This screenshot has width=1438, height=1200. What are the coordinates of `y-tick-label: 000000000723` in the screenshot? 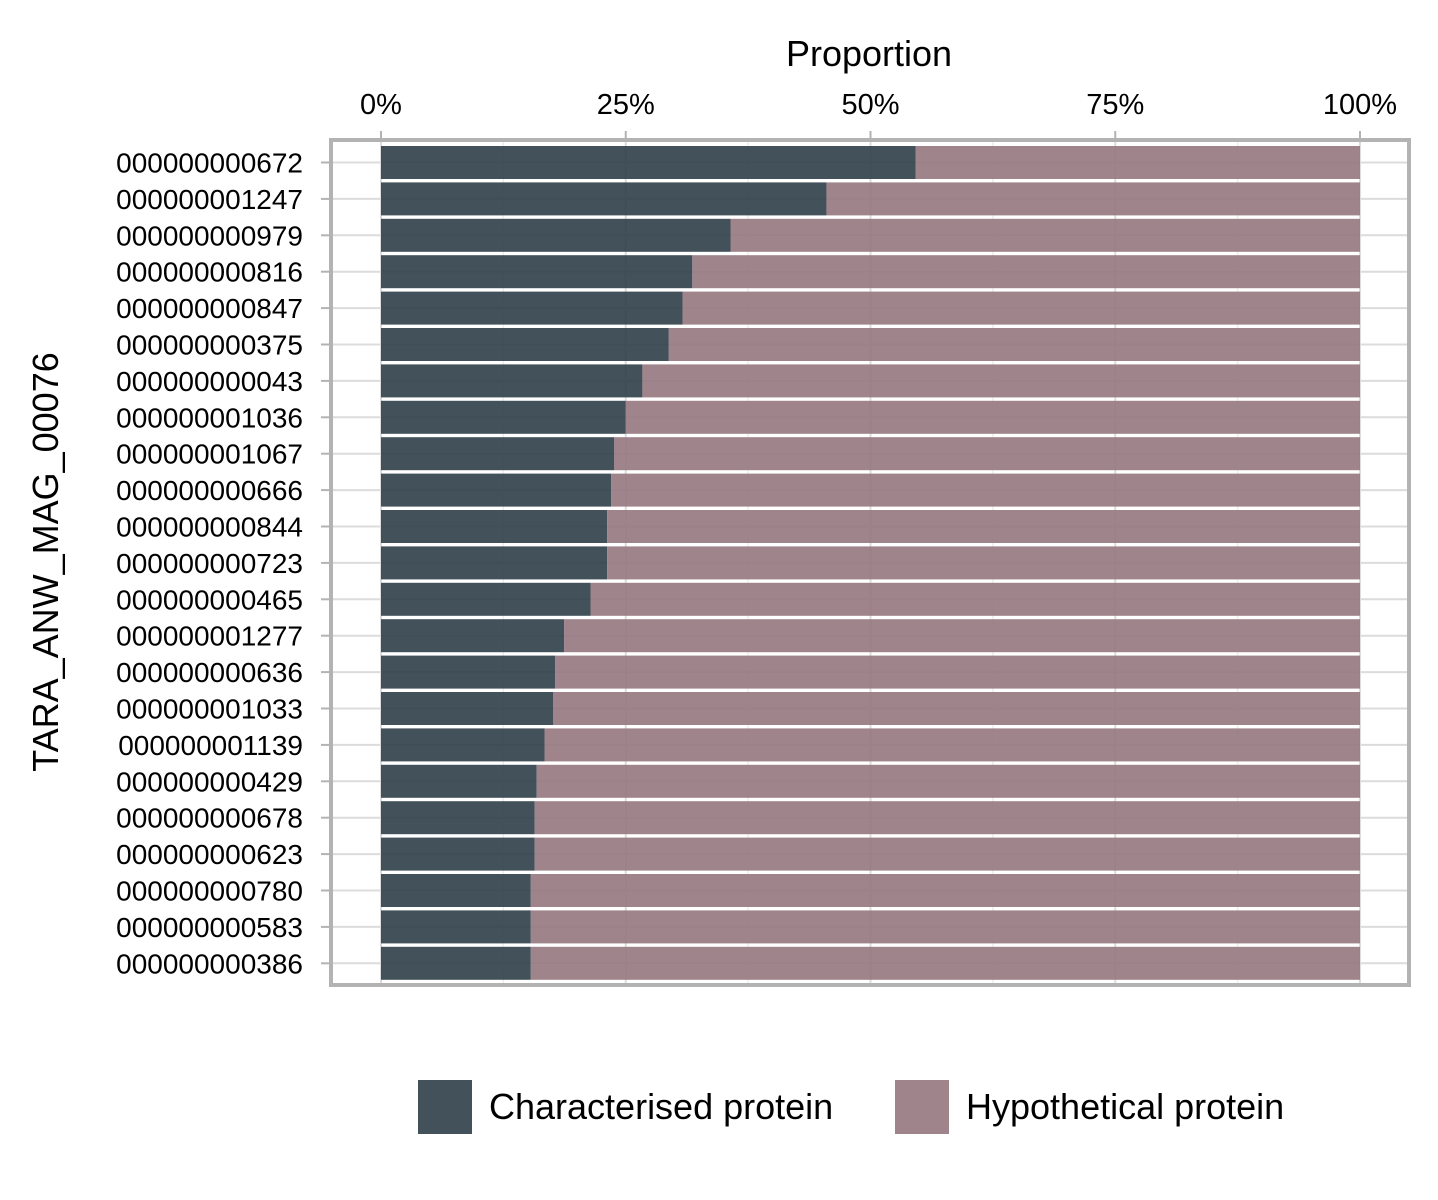 It's located at (209, 563).